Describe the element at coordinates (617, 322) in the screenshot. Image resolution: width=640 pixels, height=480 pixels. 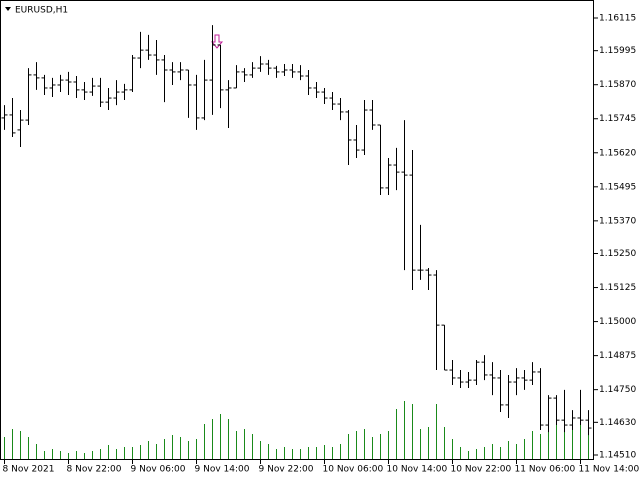
I see `y-tick-label: 1.15000` at that location.